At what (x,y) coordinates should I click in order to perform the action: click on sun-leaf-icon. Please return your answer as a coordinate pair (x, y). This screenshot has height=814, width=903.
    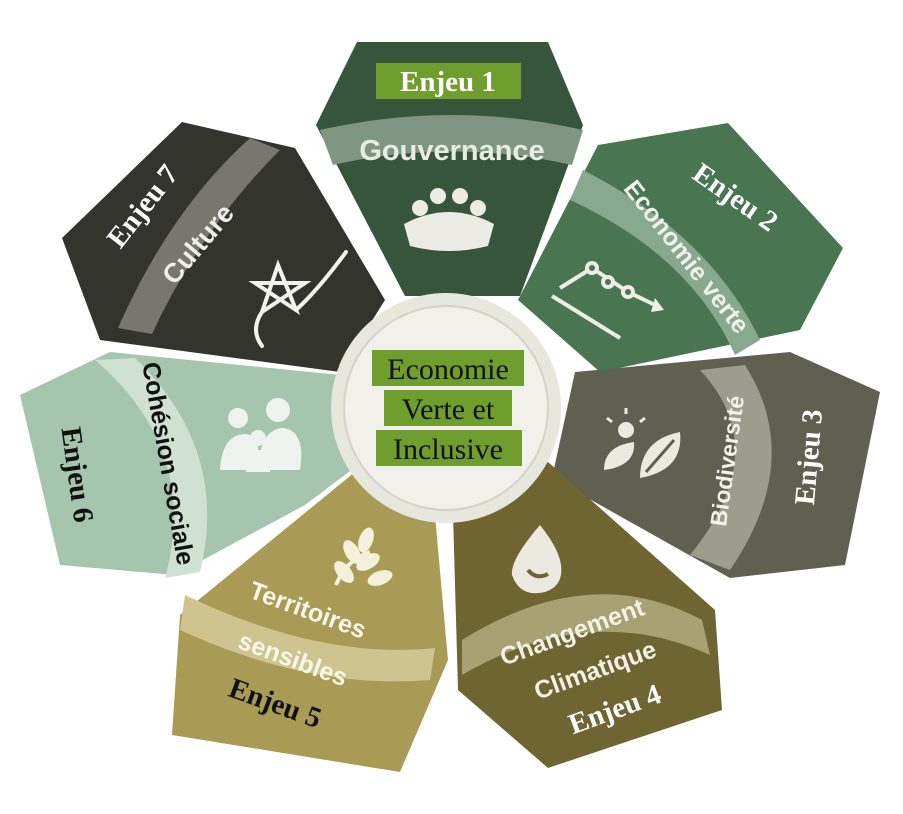
    Looking at the image, I should click on (642, 443).